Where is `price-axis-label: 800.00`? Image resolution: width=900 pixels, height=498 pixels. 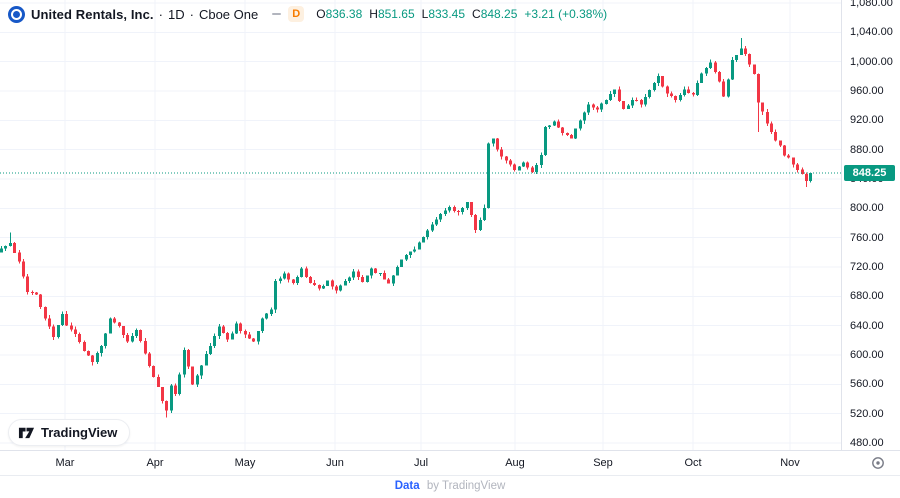
price-axis-label: 800.00 is located at coordinates (867, 208).